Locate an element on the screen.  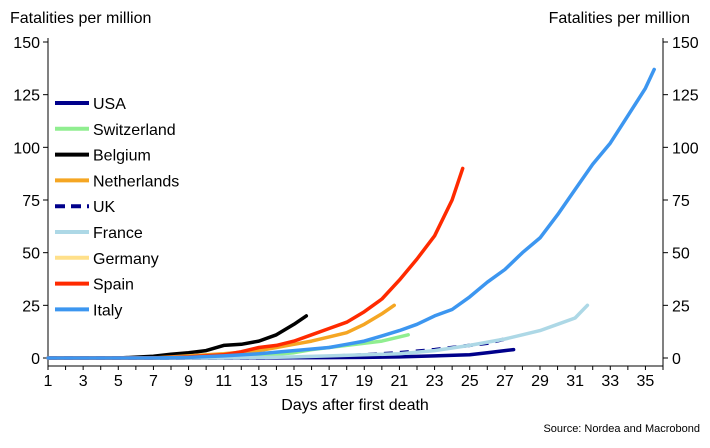
x-tick-label: 31 is located at coordinates (575, 381).